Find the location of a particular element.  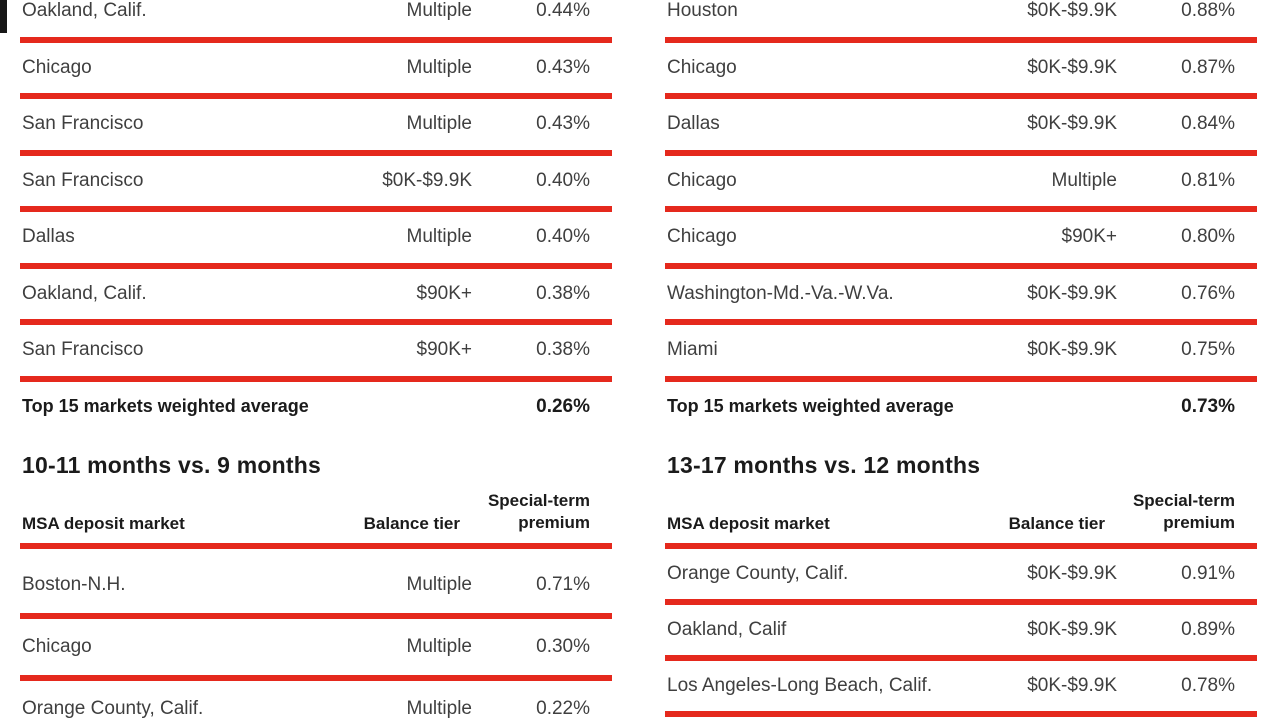

msa-market-cell: Washington-Md.-Va.-W.Va. is located at coordinates (780, 293).